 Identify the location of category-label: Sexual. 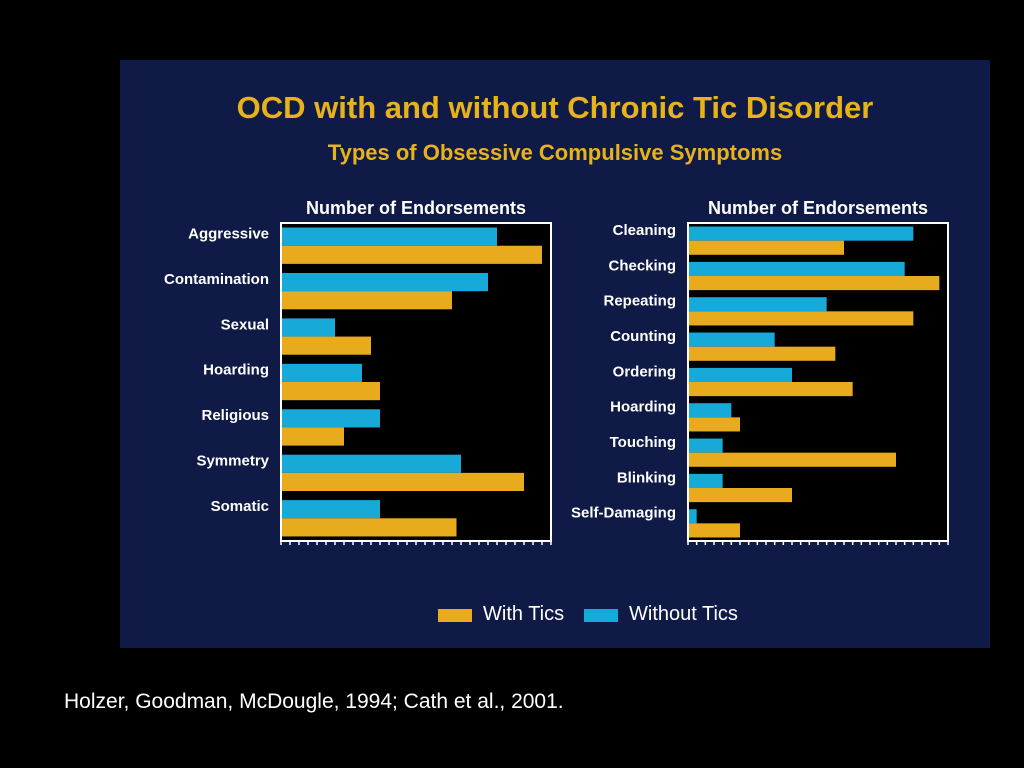
(245, 324).